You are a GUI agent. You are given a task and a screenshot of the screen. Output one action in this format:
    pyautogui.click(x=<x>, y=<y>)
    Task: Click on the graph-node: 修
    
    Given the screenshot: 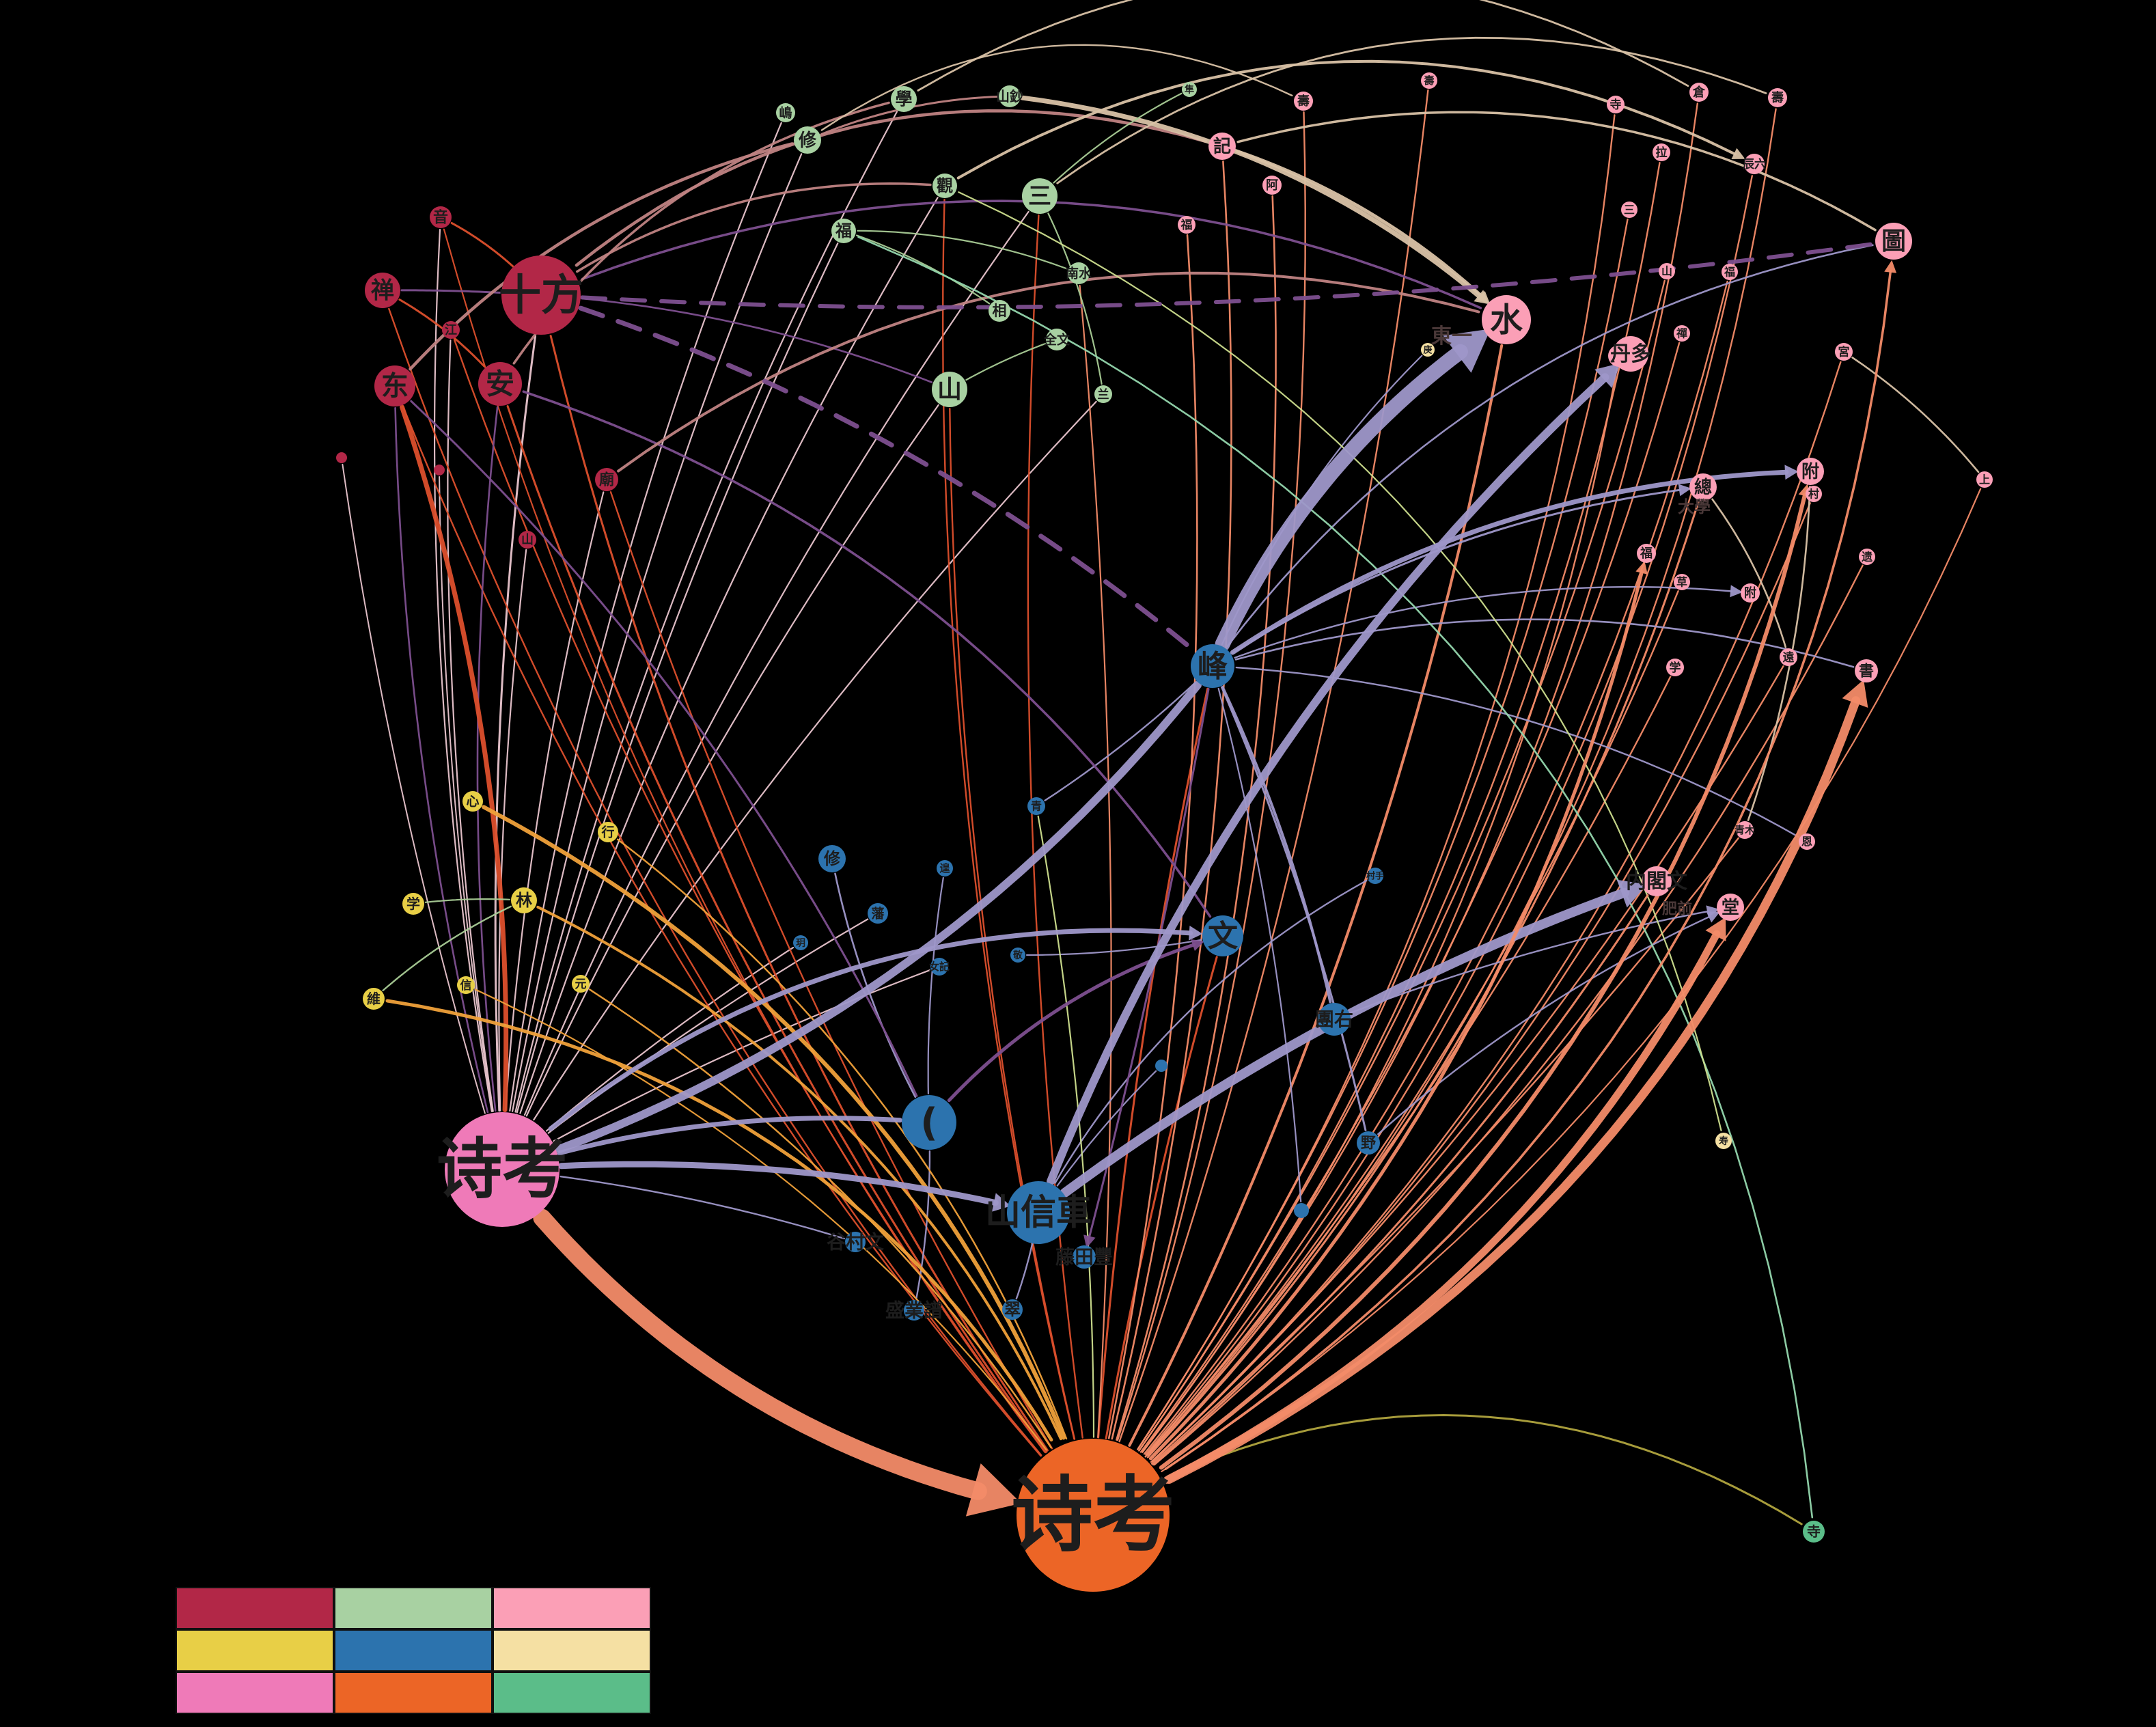 What is the action you would take?
    pyautogui.click(x=807, y=140)
    